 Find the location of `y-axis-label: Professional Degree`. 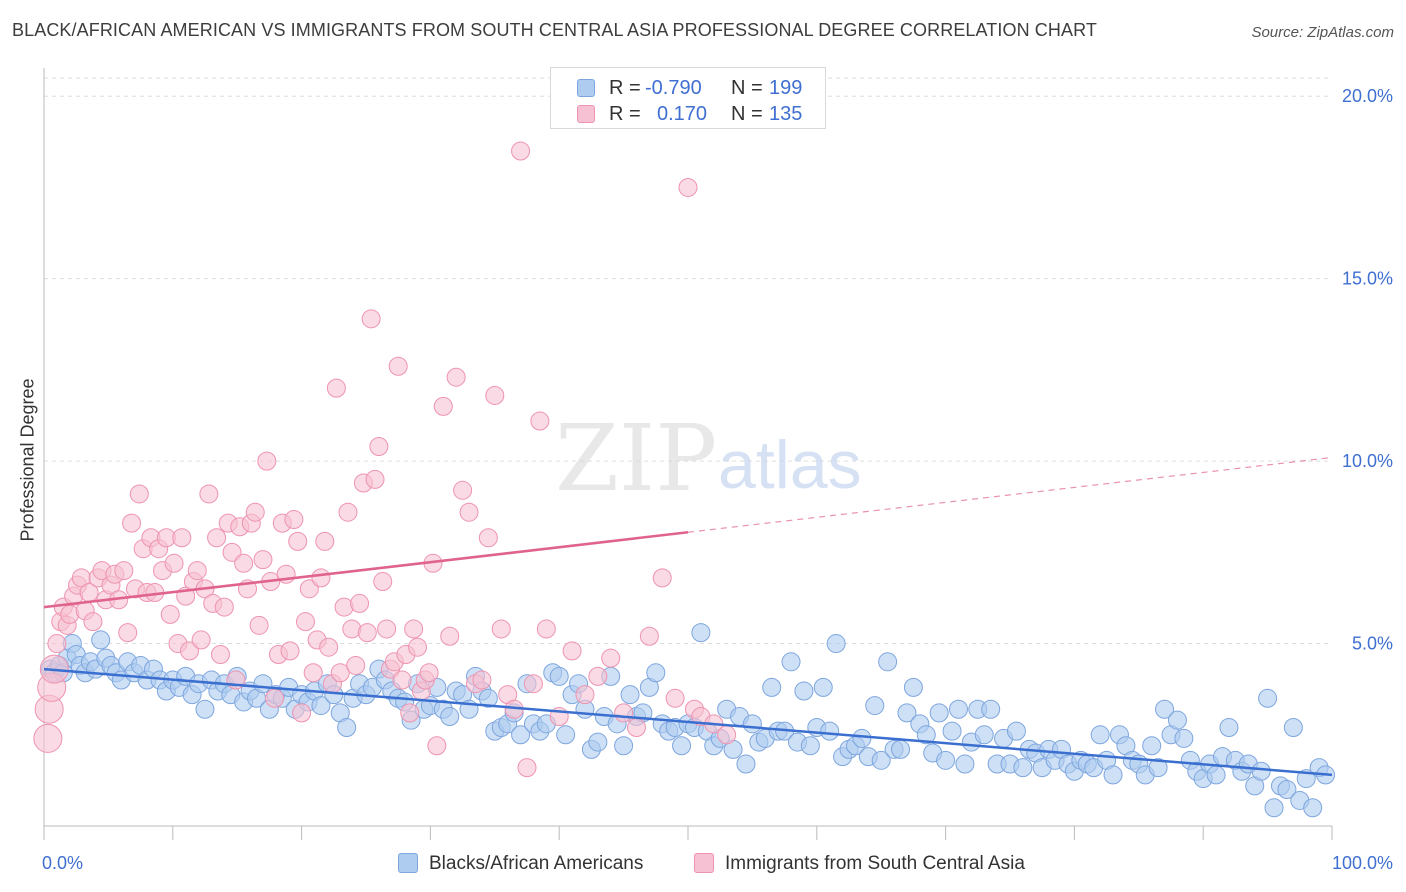

y-axis-label: Professional Degree is located at coordinates (27, 460).